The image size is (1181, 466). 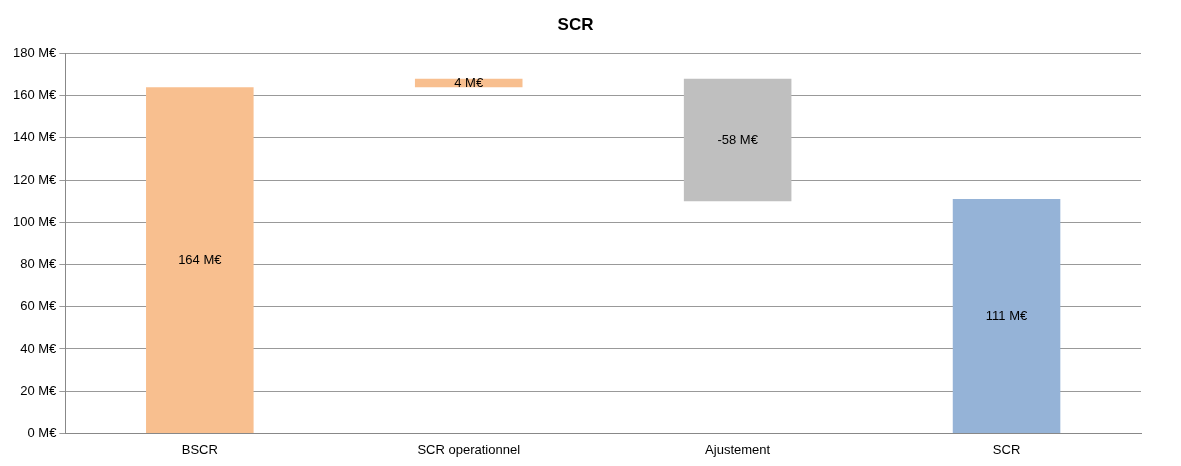 What do you see at coordinates (35, 137) in the screenshot?
I see `y-tick-label: 140 M€` at bounding box center [35, 137].